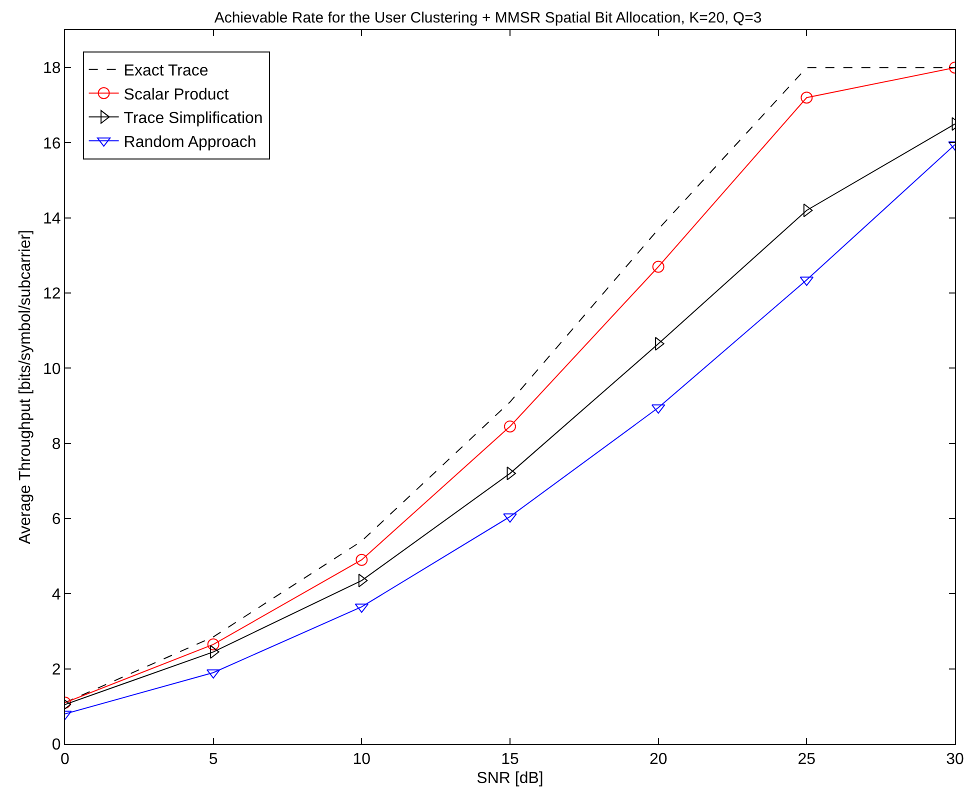  What do you see at coordinates (56, 444) in the screenshot?
I see `y-tick-label: 8` at bounding box center [56, 444].